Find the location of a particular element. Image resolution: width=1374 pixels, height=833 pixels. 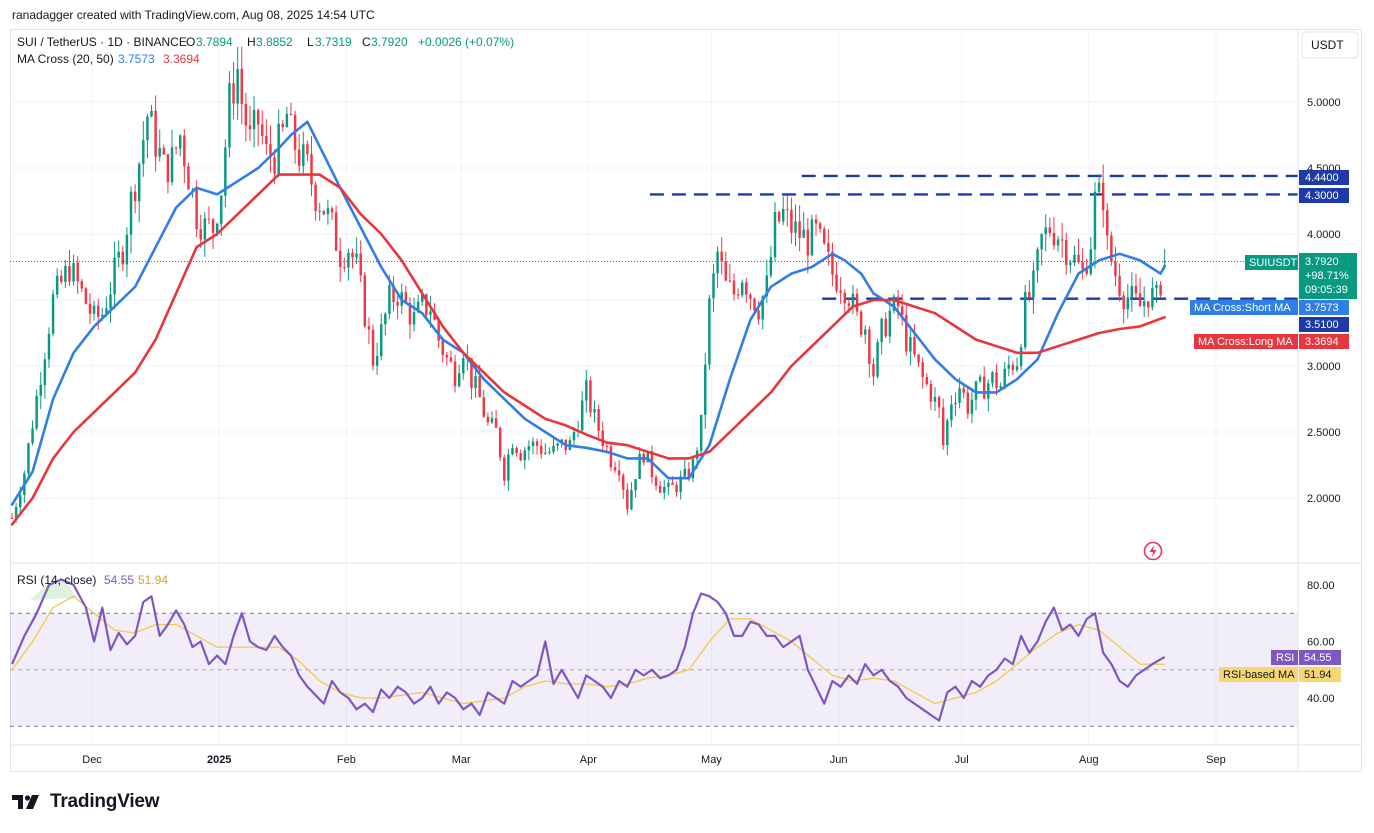

long-ma-badge-value: 3.3694 is located at coordinates (1322, 342).